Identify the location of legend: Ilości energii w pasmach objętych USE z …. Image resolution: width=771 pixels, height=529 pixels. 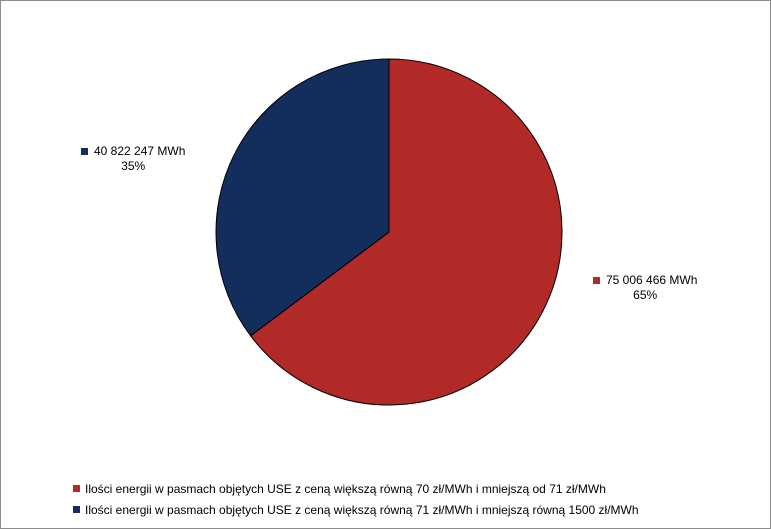
(356, 499).